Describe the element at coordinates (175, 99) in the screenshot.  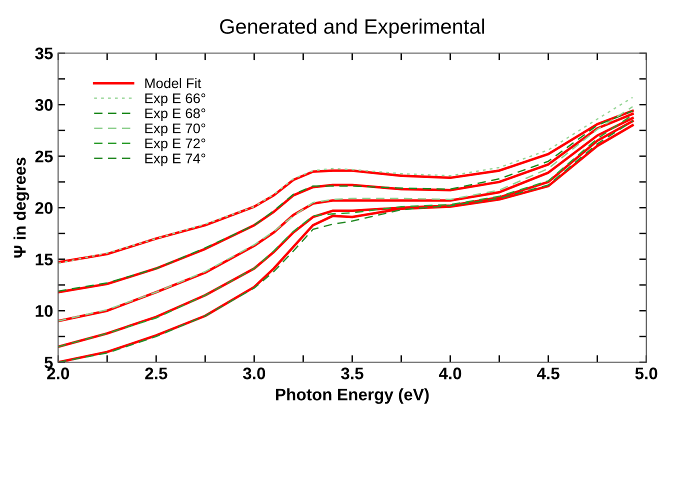
I see `legend-label: Exp E 66°` at that location.